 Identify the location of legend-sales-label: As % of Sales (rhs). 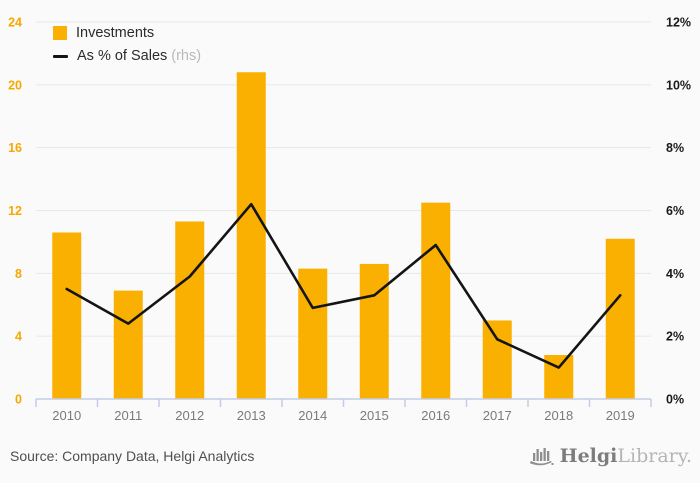
(139, 56).